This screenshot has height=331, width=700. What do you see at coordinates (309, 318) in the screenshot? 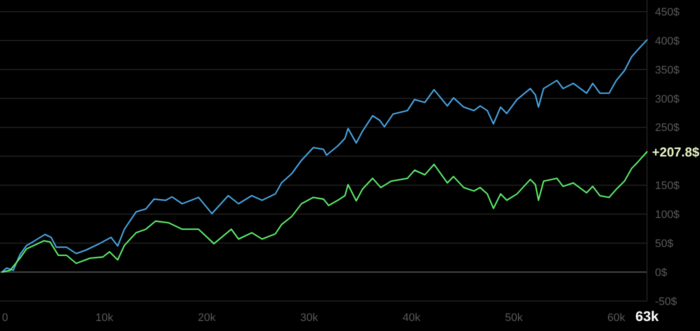
I see `x-tick-label: 30k` at bounding box center [309, 318].